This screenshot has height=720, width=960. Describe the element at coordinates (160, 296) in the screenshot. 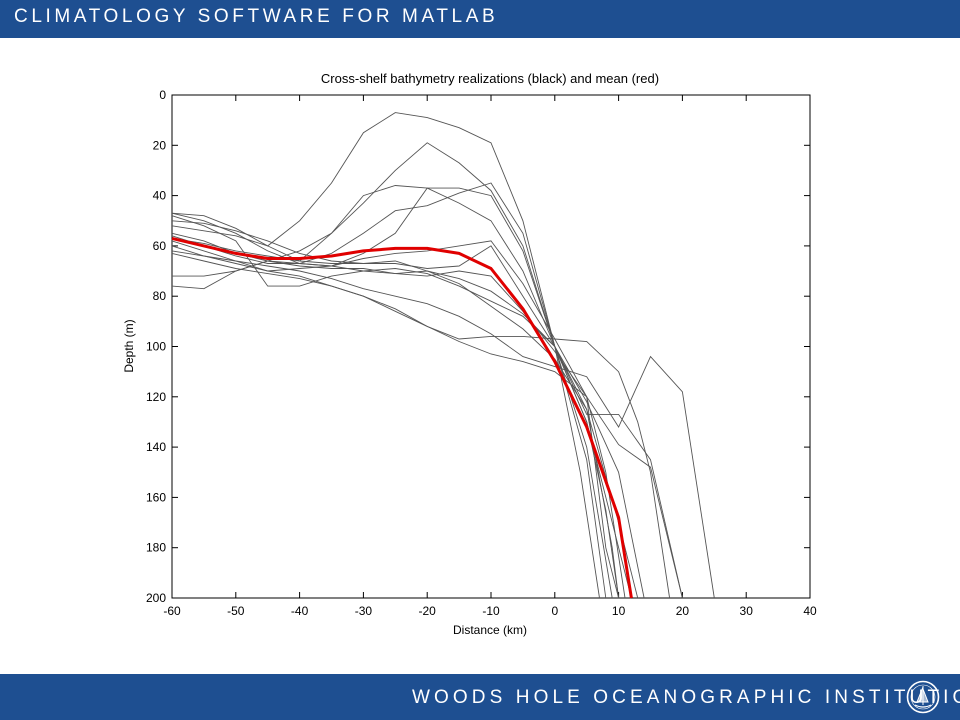

I see `y-tick-label: 80` at that location.